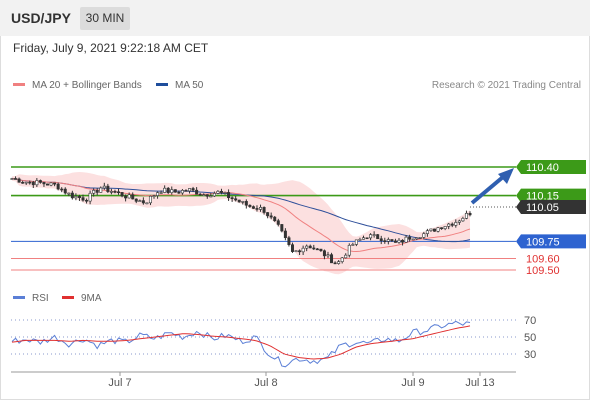  What do you see at coordinates (265, 383) in the screenshot?
I see `x-tick-label: Jul 8` at bounding box center [265, 383].